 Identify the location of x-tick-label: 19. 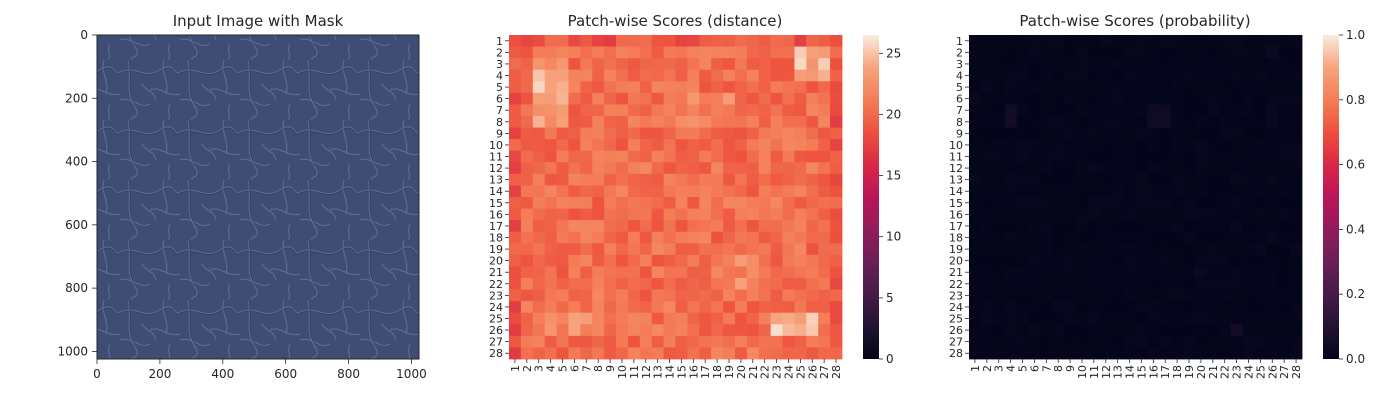
(729, 372).